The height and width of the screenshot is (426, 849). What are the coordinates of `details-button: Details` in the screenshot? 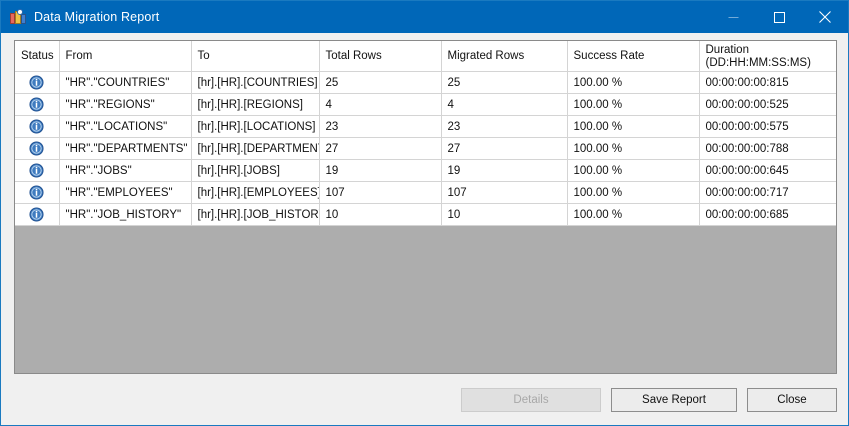 It's located at (531, 400).